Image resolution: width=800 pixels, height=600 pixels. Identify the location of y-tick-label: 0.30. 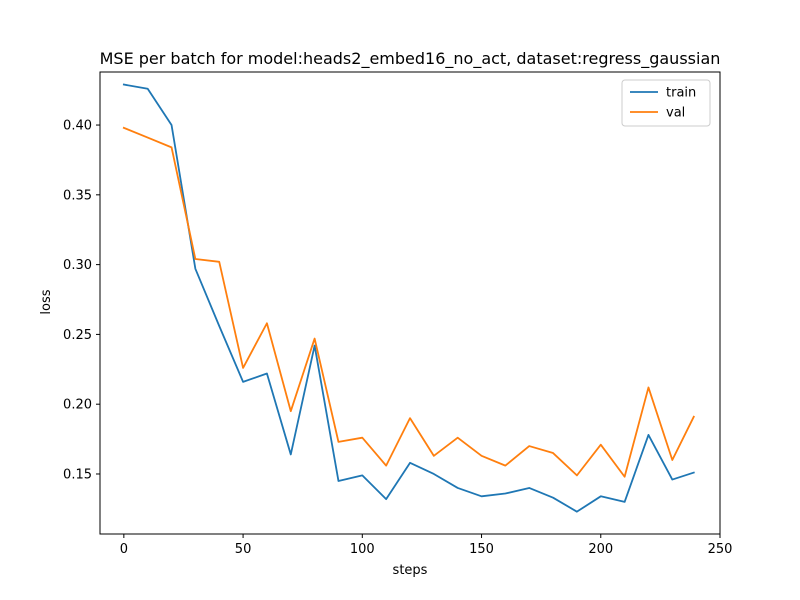
(77, 265).